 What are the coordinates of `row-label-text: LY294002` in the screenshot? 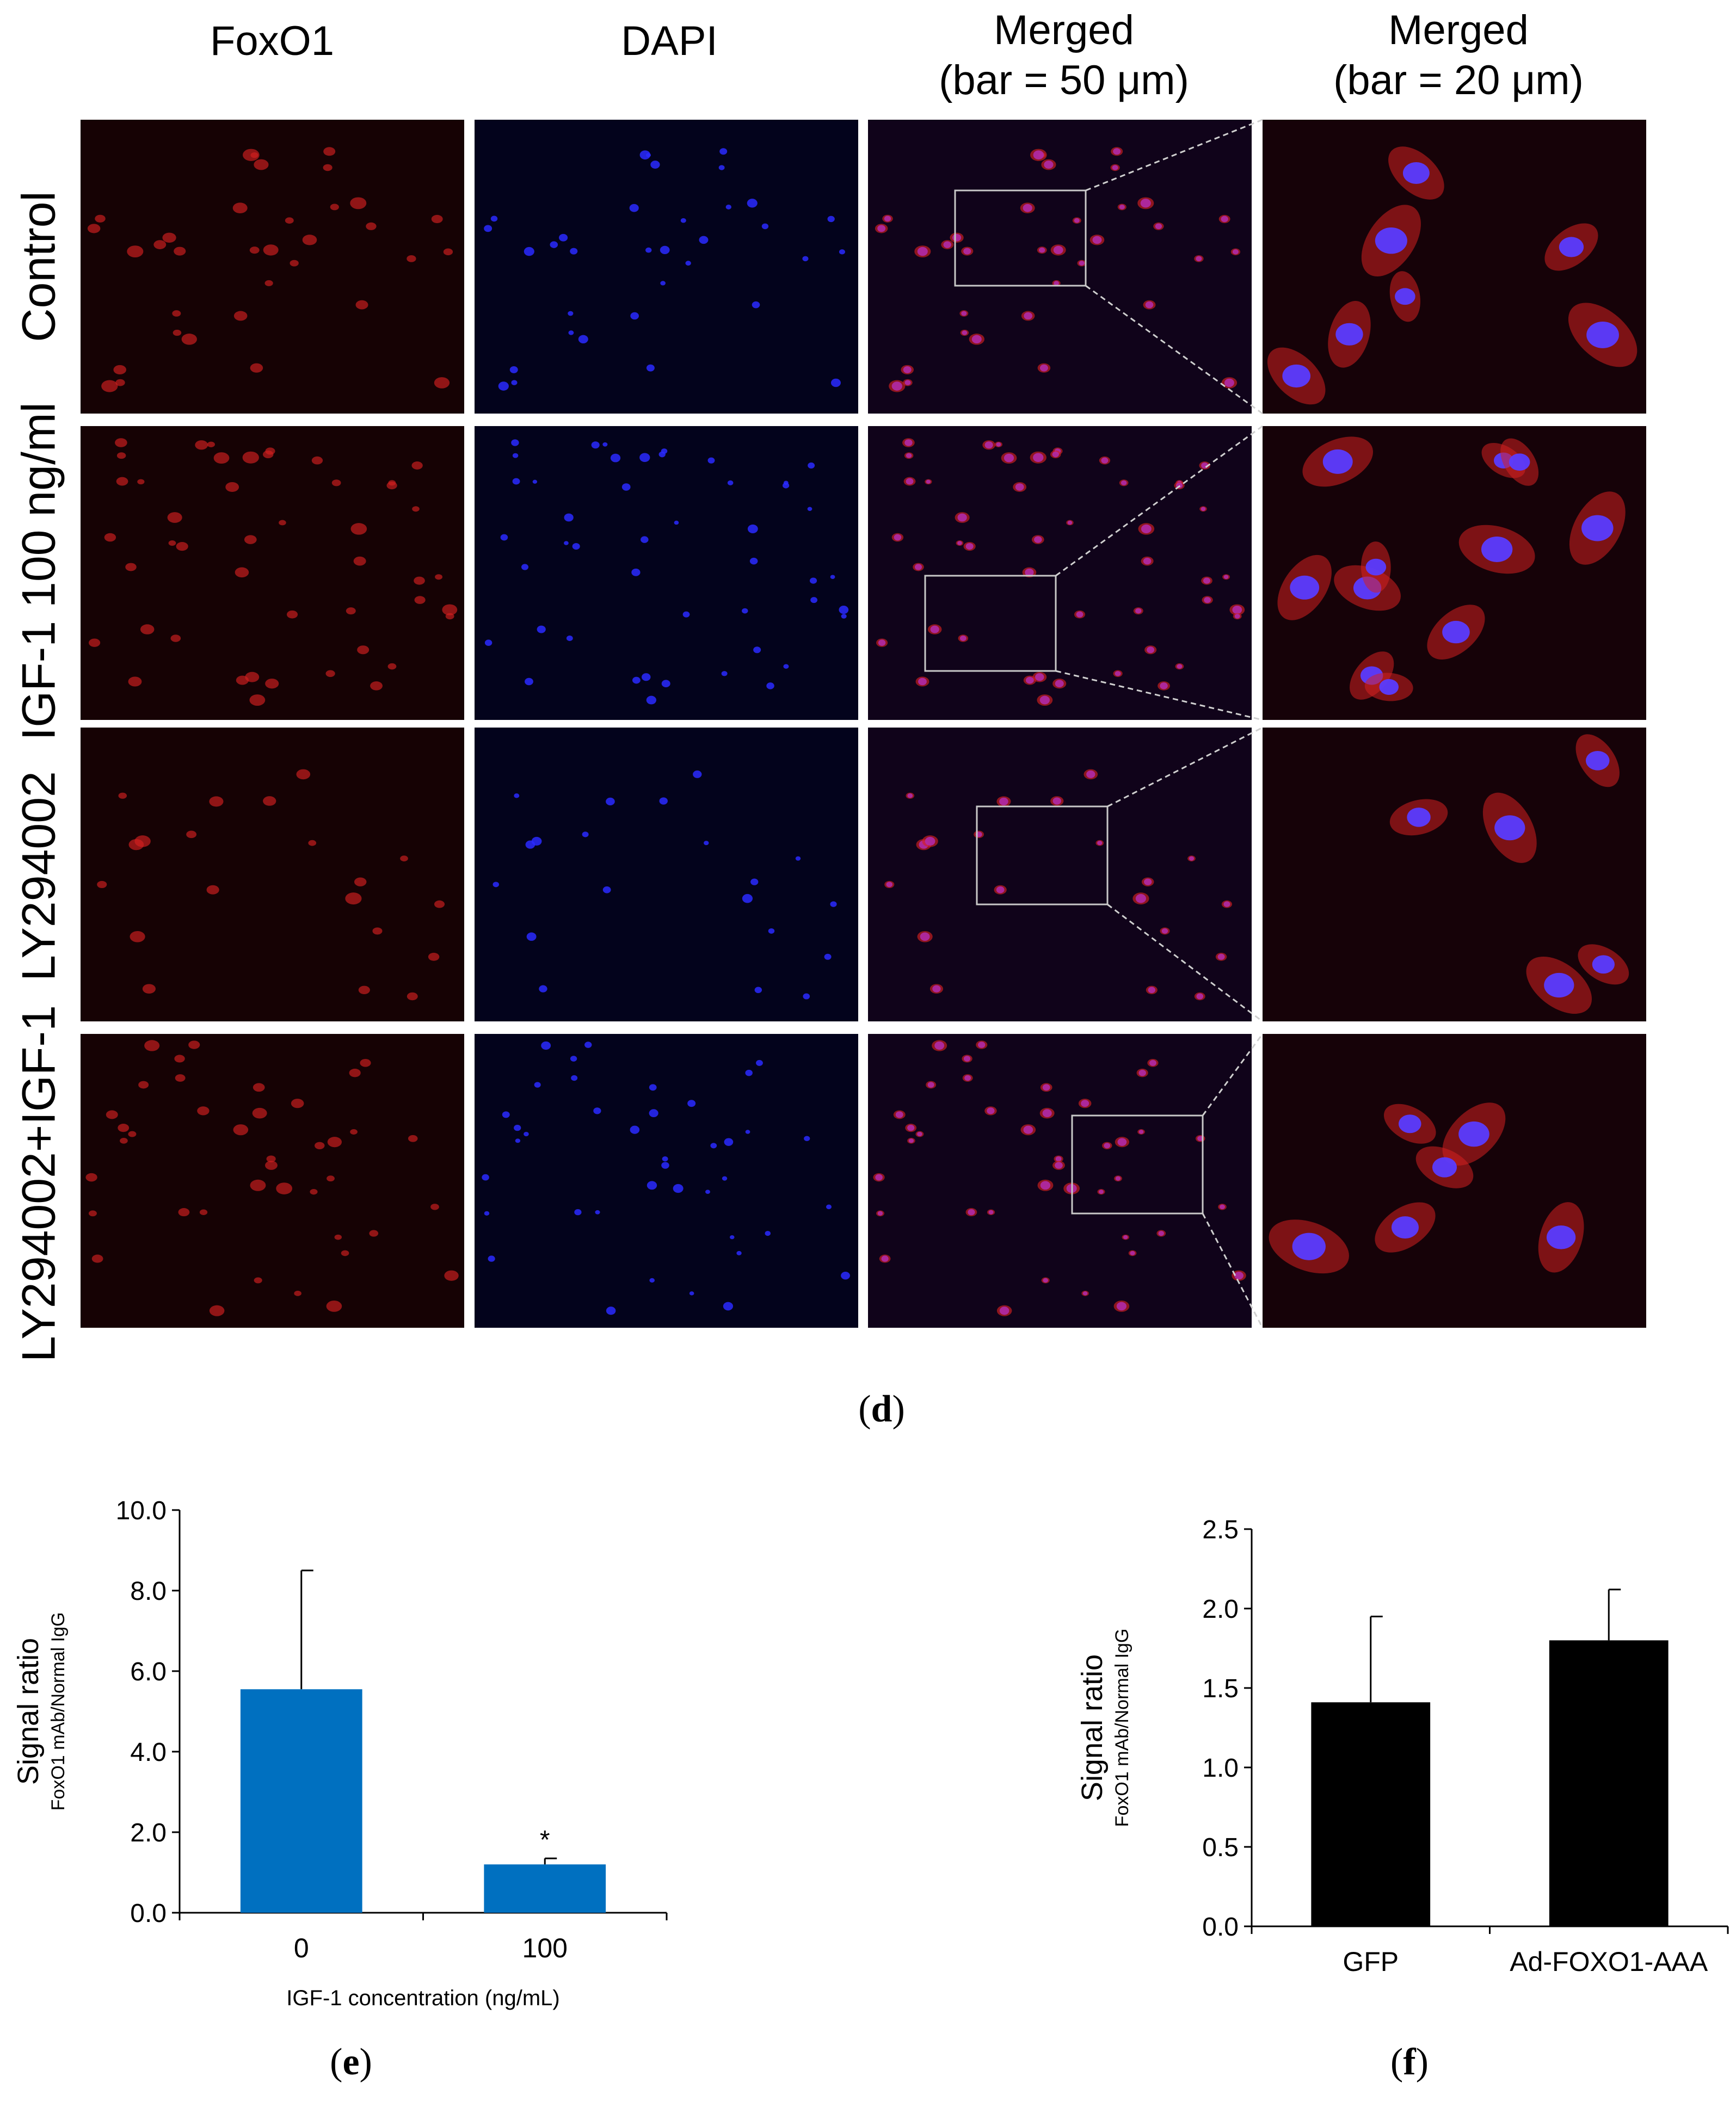 It's located at (39, 876).